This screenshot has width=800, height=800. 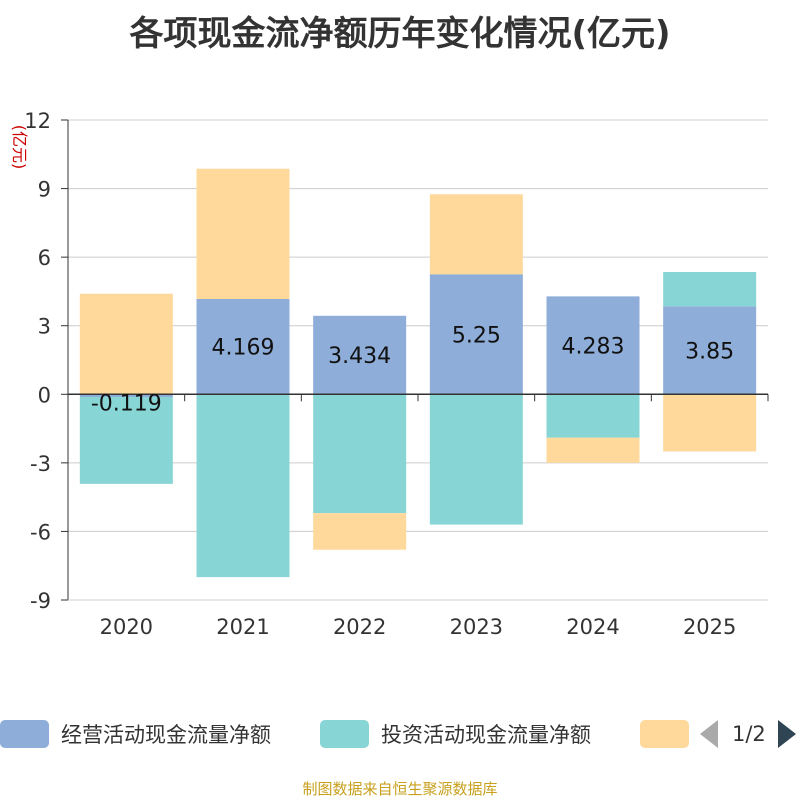 What do you see at coordinates (40, 601) in the screenshot?
I see `y-tick-label: -9` at bounding box center [40, 601].